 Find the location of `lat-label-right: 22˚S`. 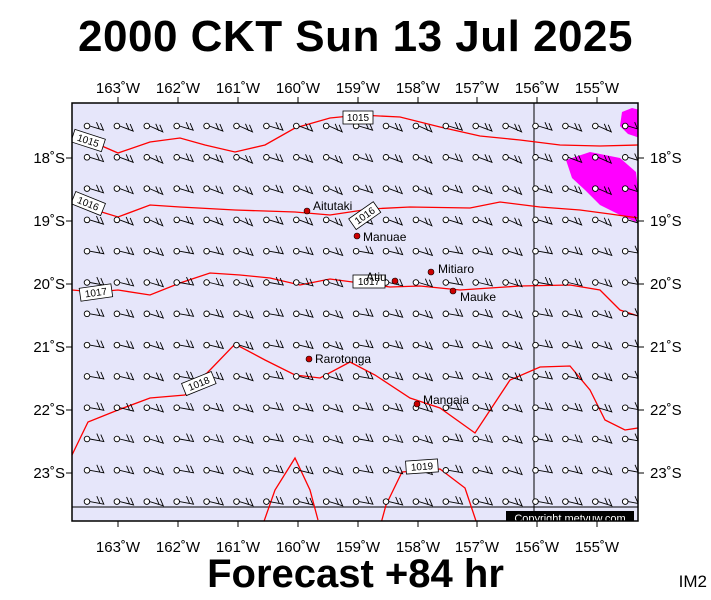

lat-label-right: 22˚S is located at coordinates (666, 410).